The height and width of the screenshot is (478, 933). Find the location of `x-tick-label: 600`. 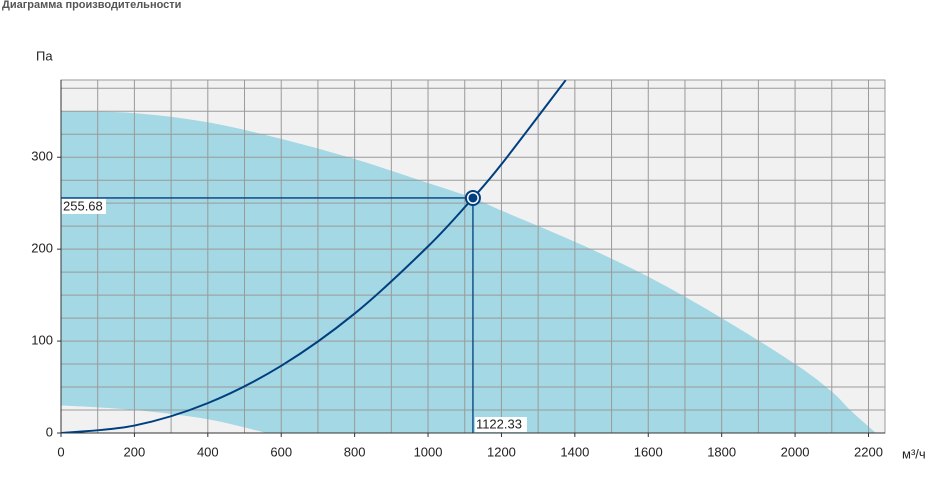

x-tick-label: 600 is located at coordinates (281, 451).